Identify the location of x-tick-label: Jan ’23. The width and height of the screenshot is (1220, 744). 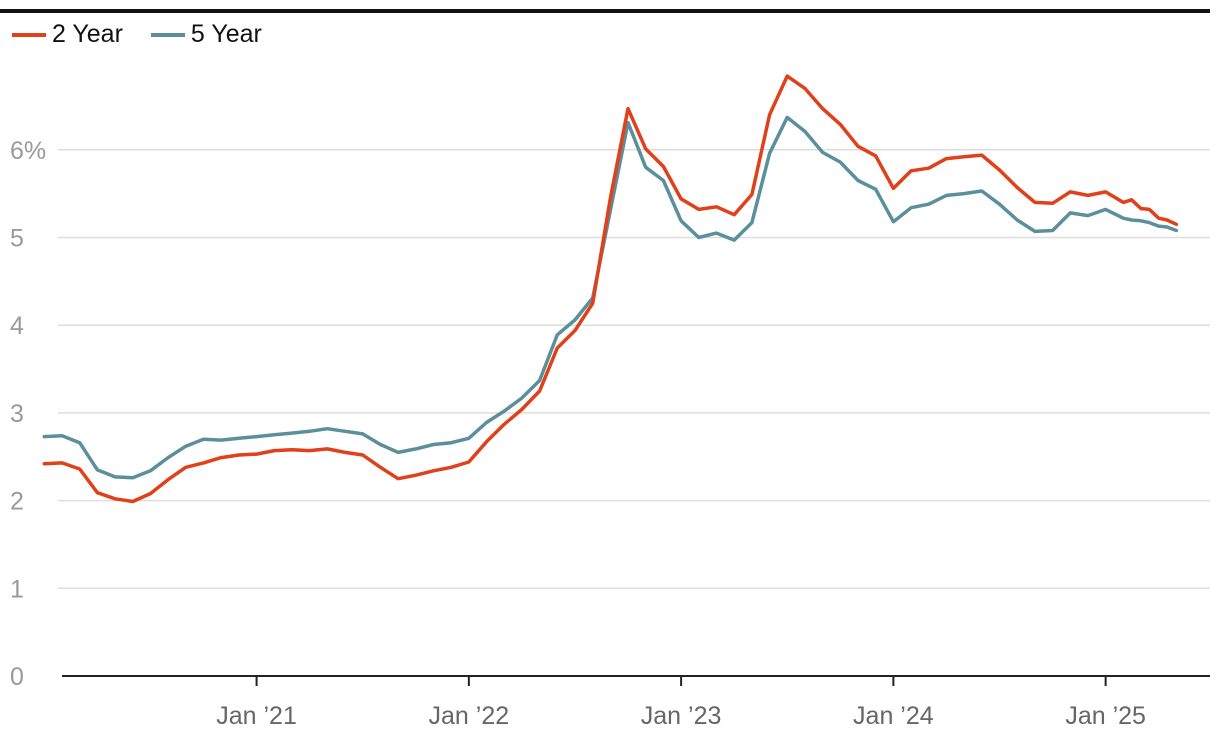
(681, 716).